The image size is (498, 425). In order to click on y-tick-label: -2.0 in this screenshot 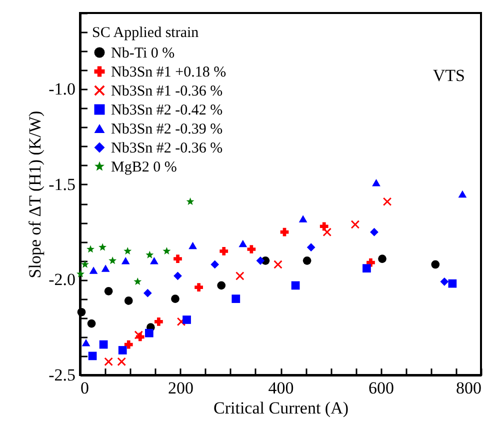, I will do `click(62, 280)`.